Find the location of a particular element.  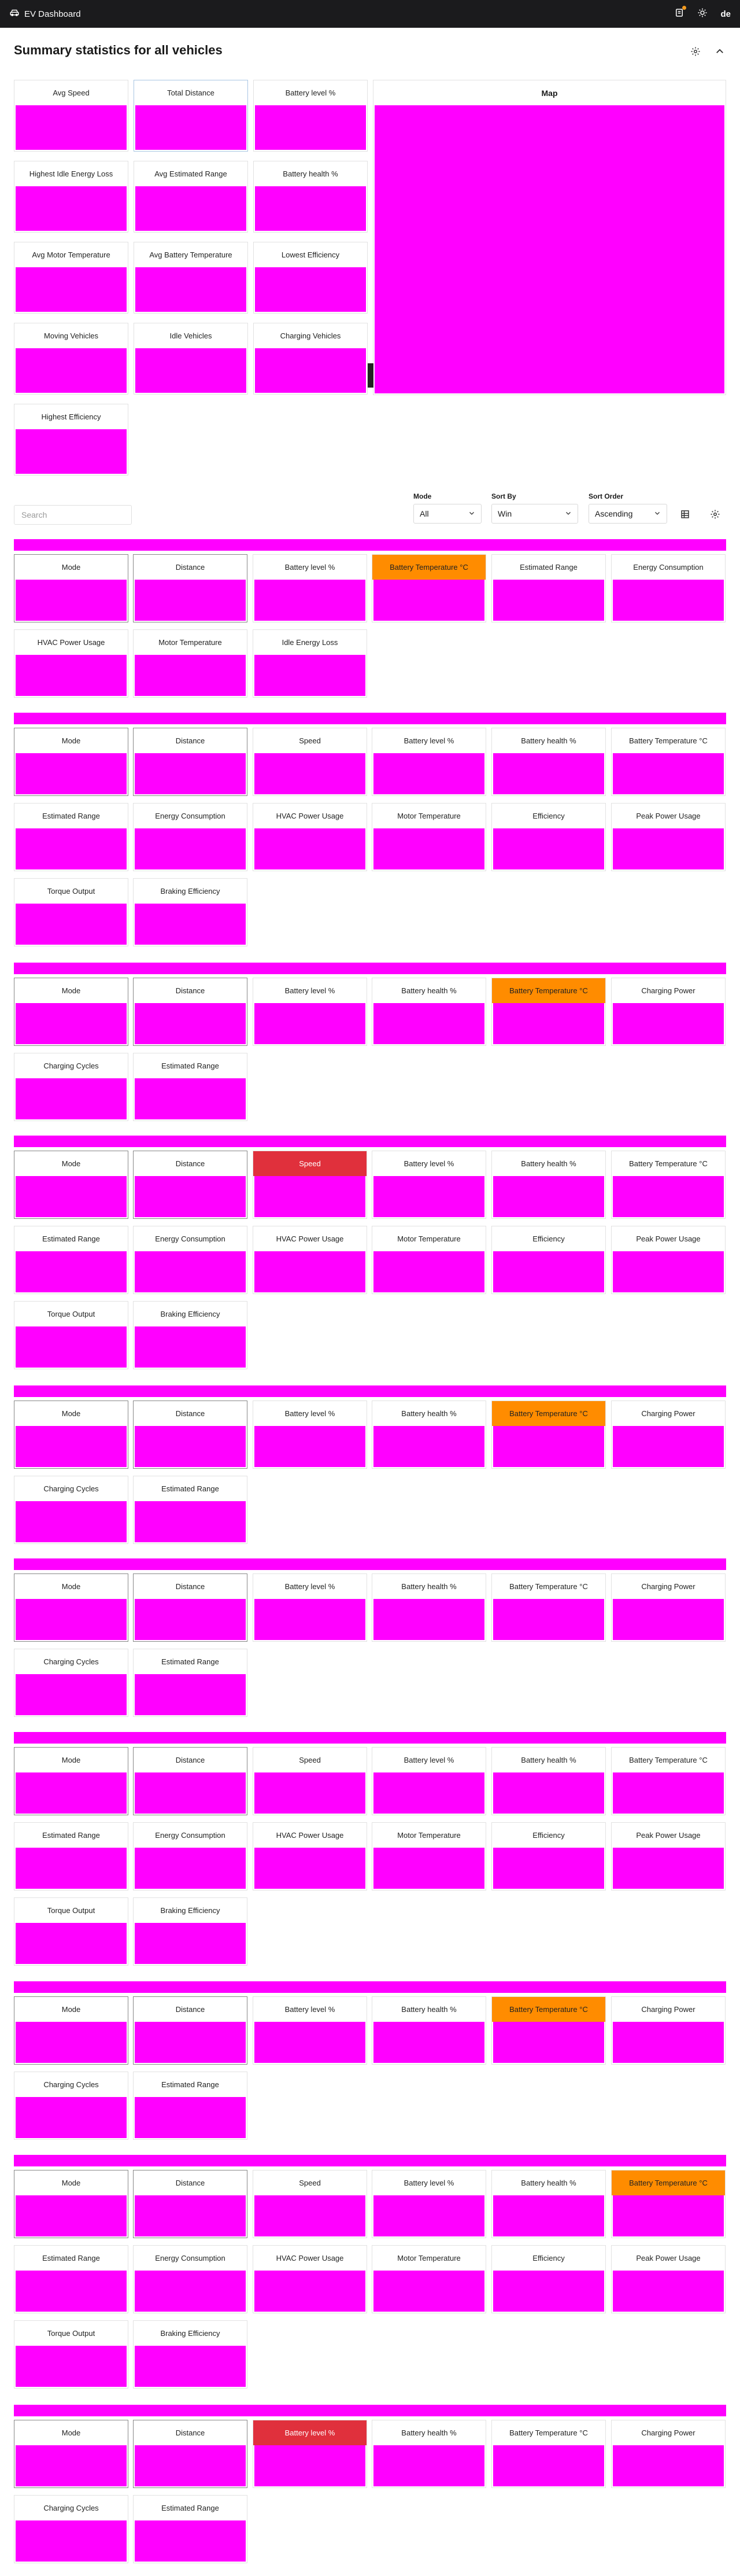

sort-by-select: Sort By Win is located at coordinates (534, 508).